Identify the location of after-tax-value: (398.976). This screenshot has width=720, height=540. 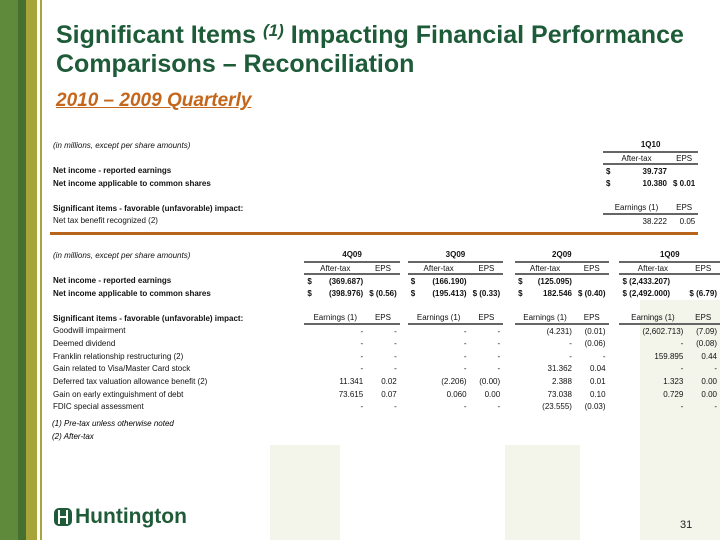
(346, 293).